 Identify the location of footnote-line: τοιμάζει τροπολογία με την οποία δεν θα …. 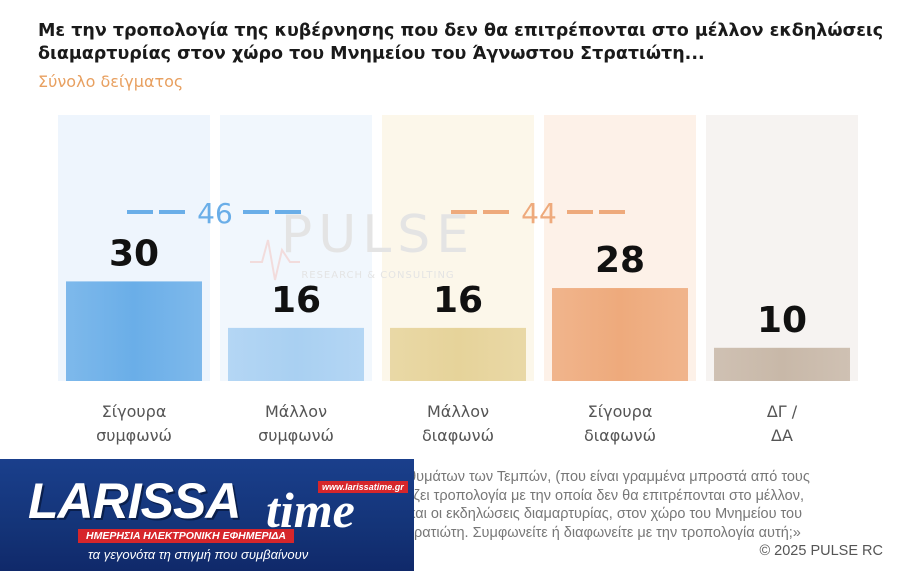
(592, 495).